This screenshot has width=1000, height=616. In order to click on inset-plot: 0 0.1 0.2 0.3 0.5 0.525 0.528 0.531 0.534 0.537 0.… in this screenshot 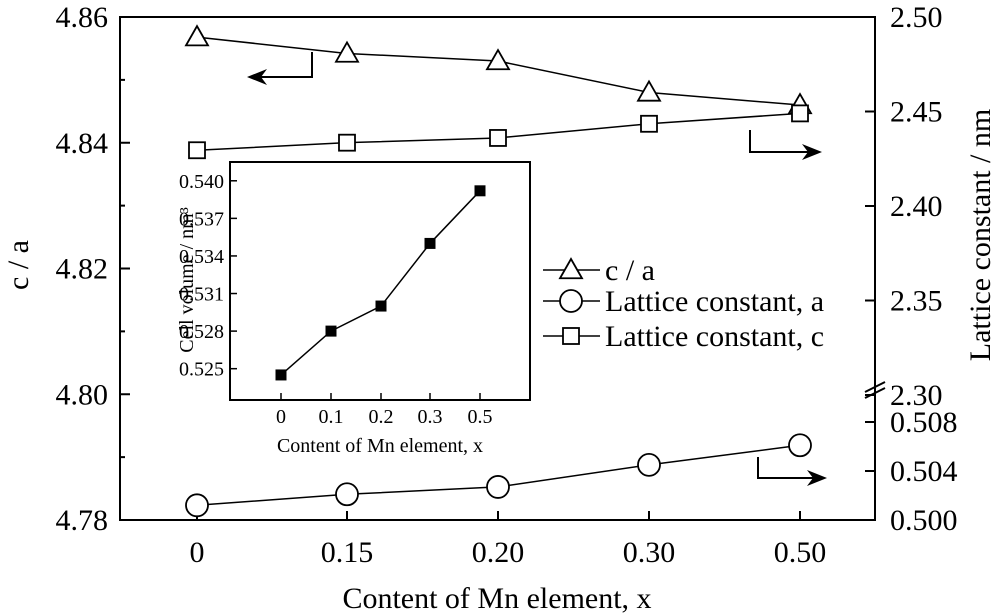, I will do `click(336, 299)`.